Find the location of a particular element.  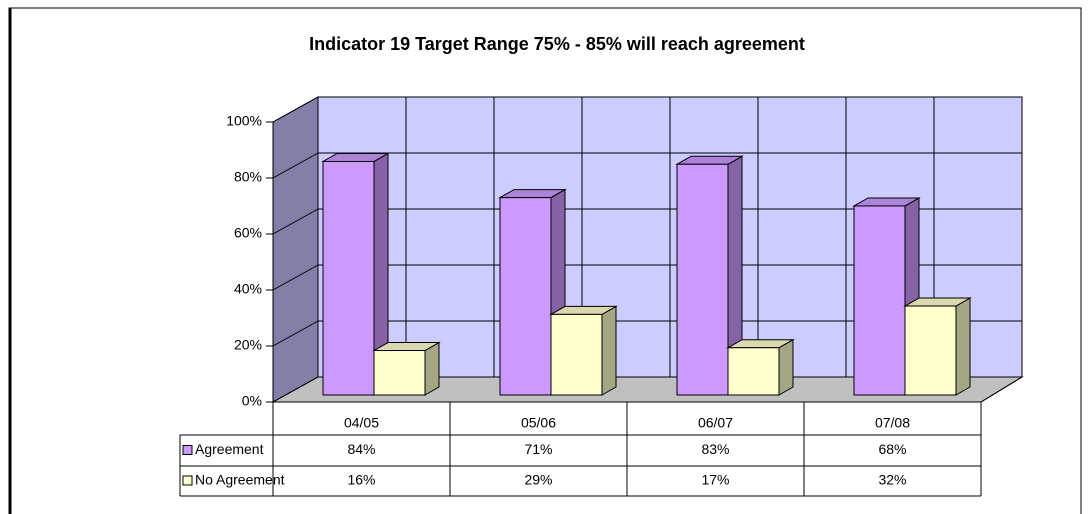

data-label: 29% is located at coordinates (538, 480).